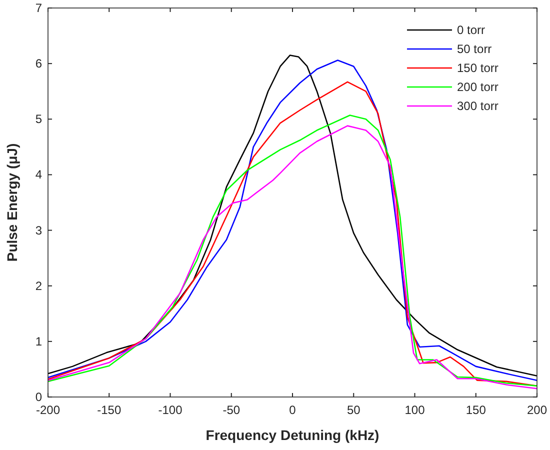  Describe the element at coordinates (476, 410) in the screenshot. I see `x-tick-label: 150` at that location.